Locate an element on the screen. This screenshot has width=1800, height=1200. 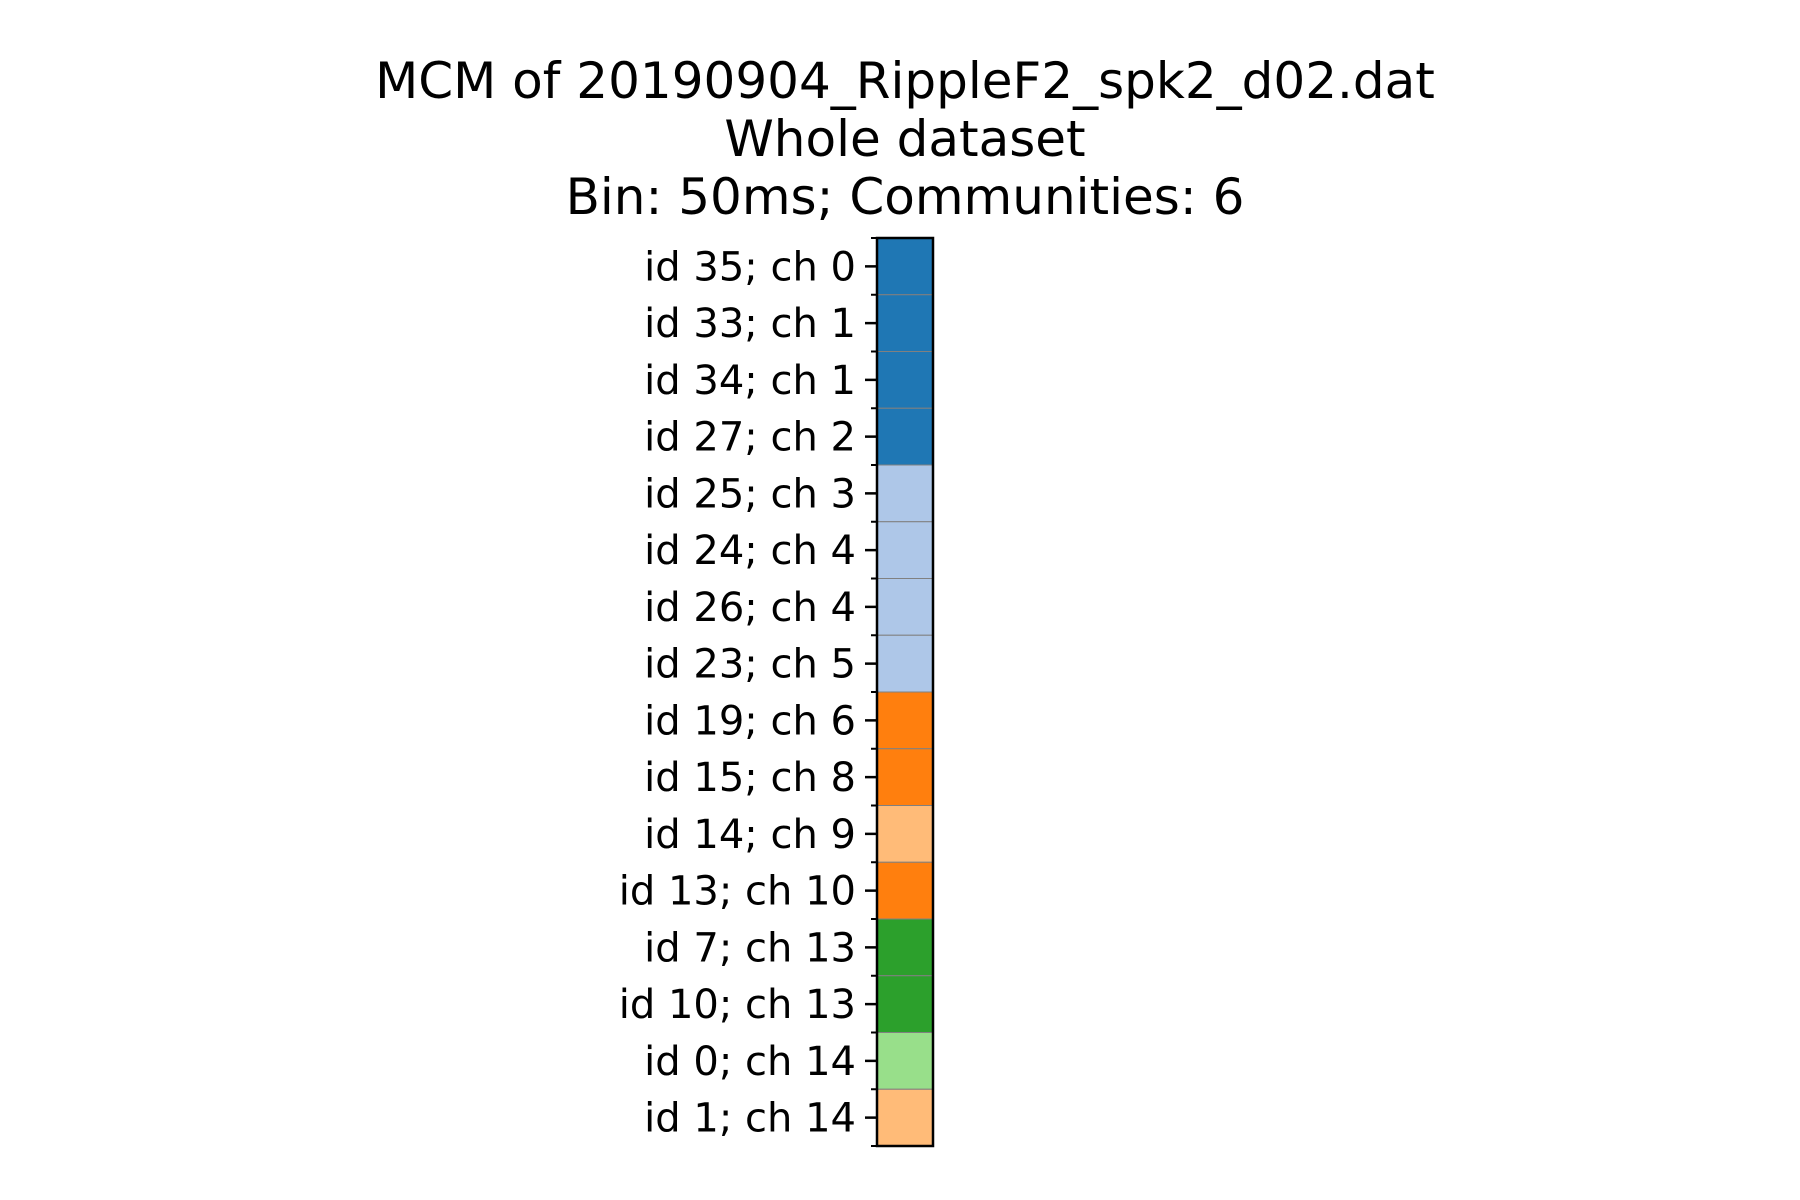
y-tick-label: id 14; ch 9 is located at coordinates (750, 835).